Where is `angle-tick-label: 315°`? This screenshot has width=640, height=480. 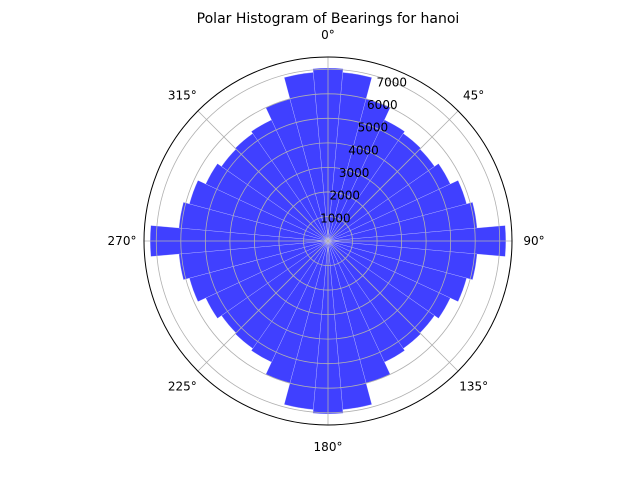
angle-tick-label: 315° is located at coordinates (182, 95).